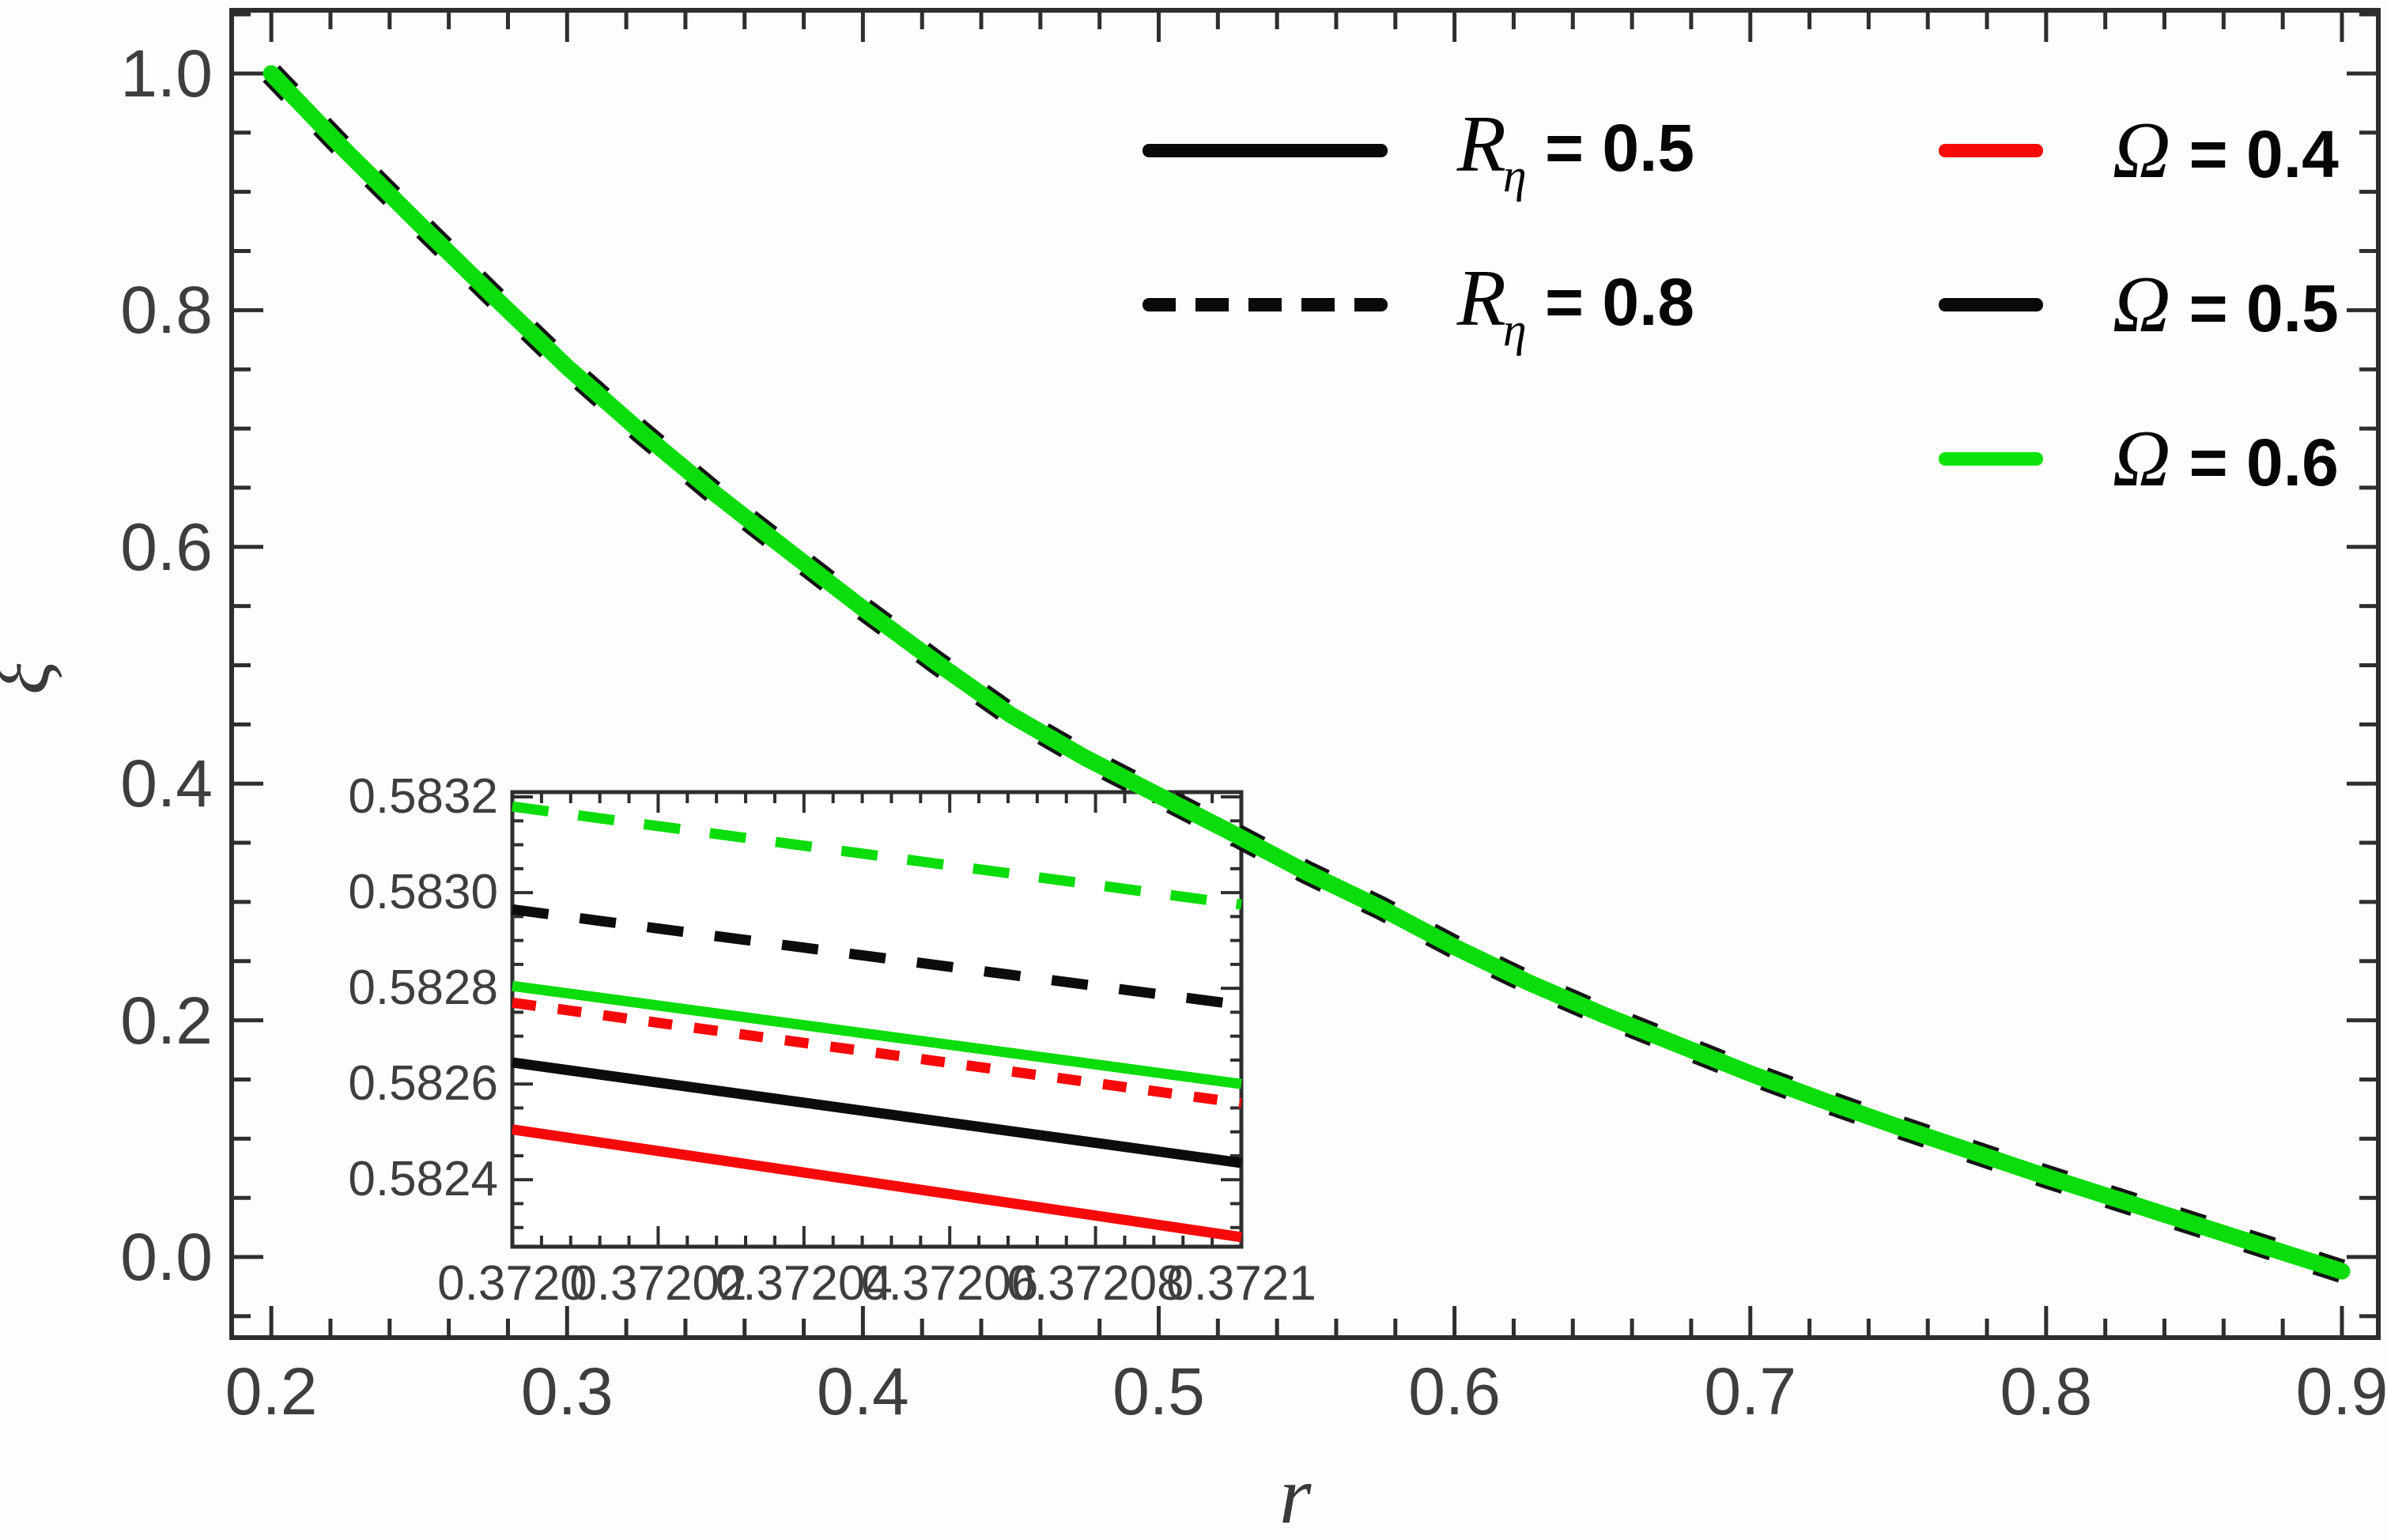  Describe the element at coordinates (512, 1283) in the screenshot. I see `inset-x-tick-label: 0.3720` at that location.